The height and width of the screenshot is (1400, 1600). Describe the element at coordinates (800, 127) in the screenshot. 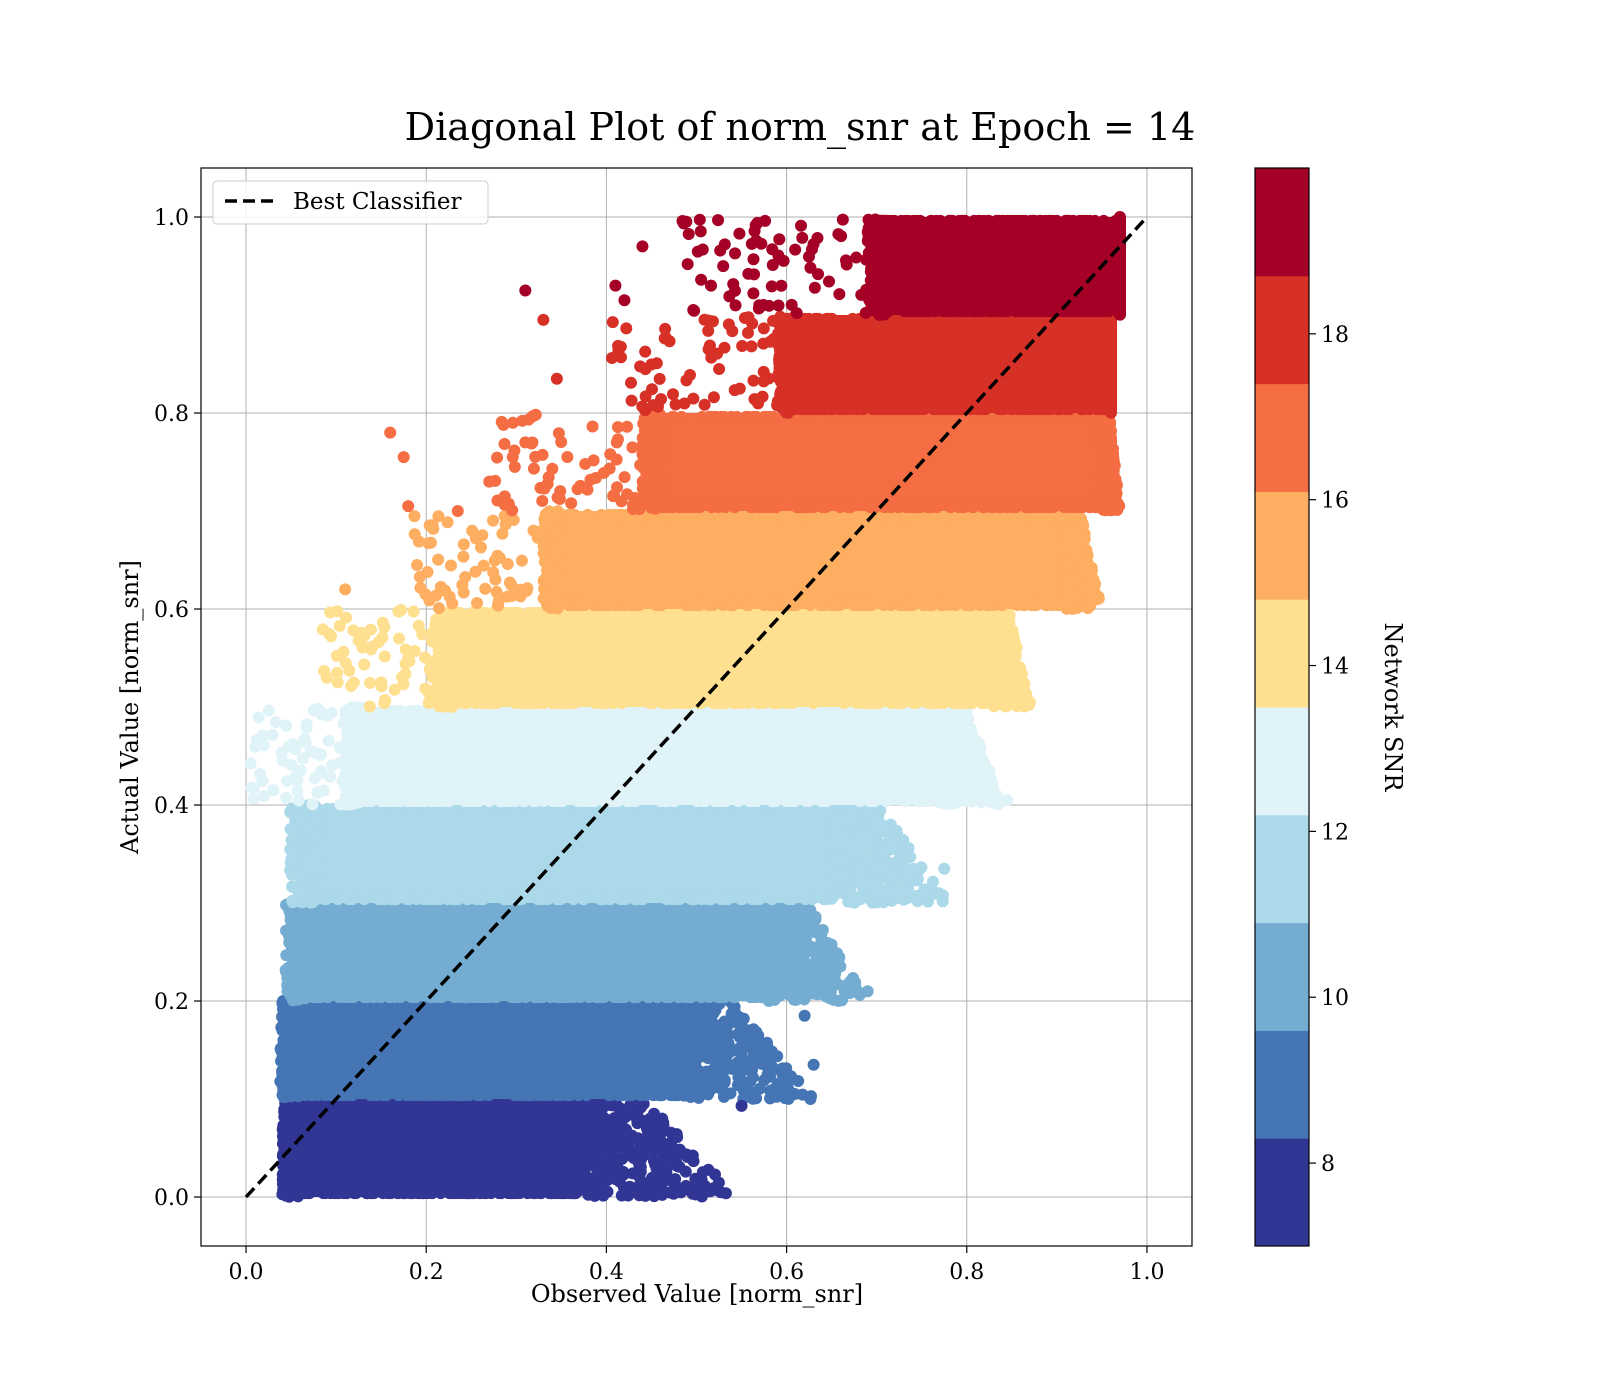

I see `chart-title: Diagonal Plot of norm_snr at Epoch = 14` at that location.